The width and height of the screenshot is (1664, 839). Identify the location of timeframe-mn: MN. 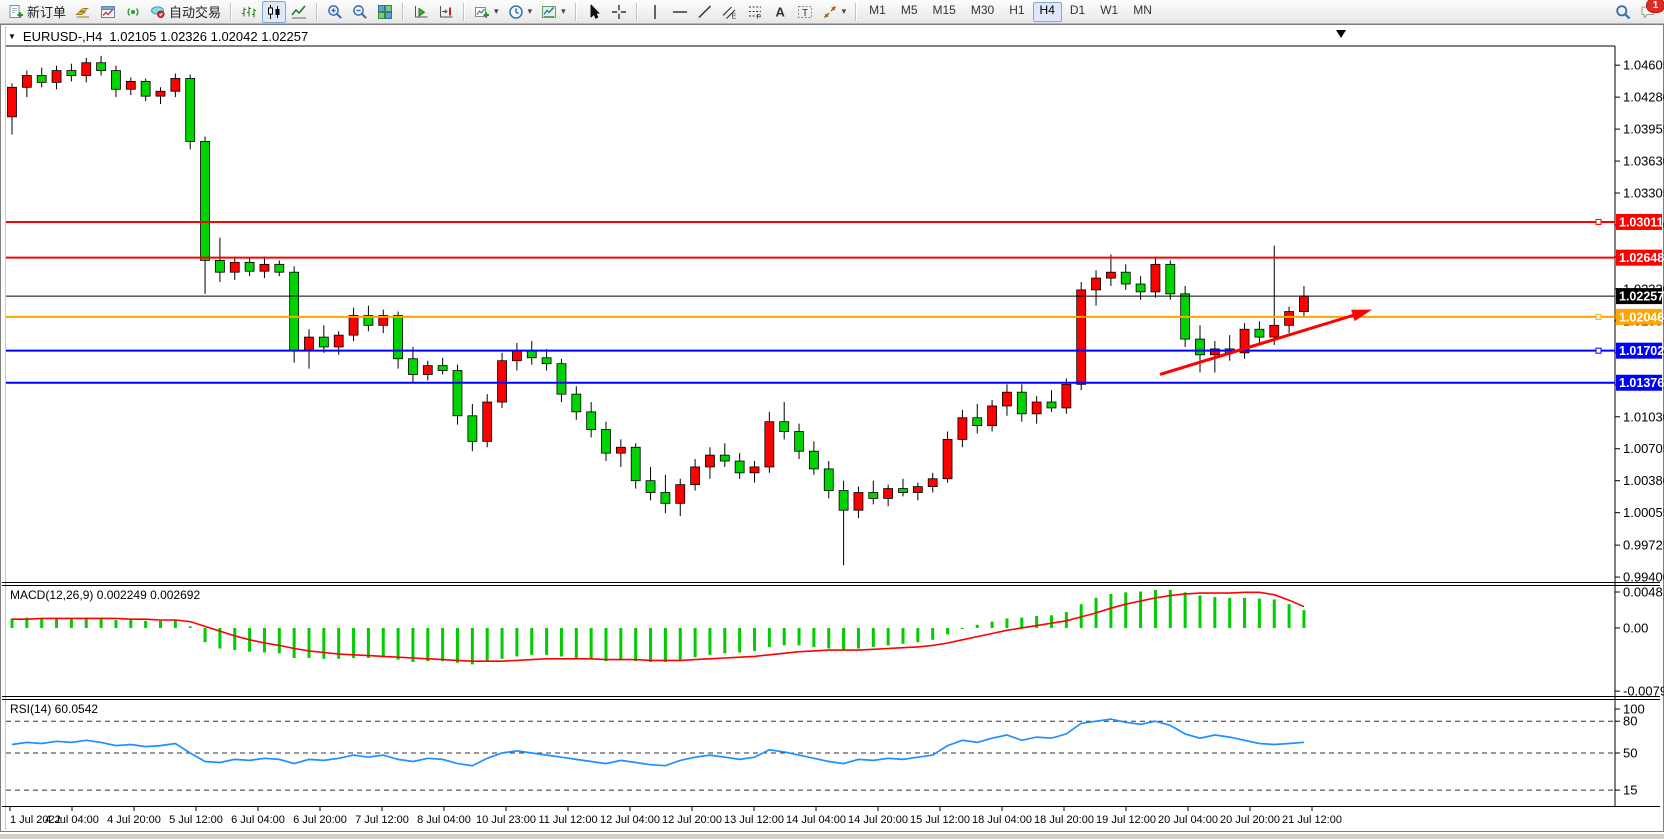
(1142, 12).